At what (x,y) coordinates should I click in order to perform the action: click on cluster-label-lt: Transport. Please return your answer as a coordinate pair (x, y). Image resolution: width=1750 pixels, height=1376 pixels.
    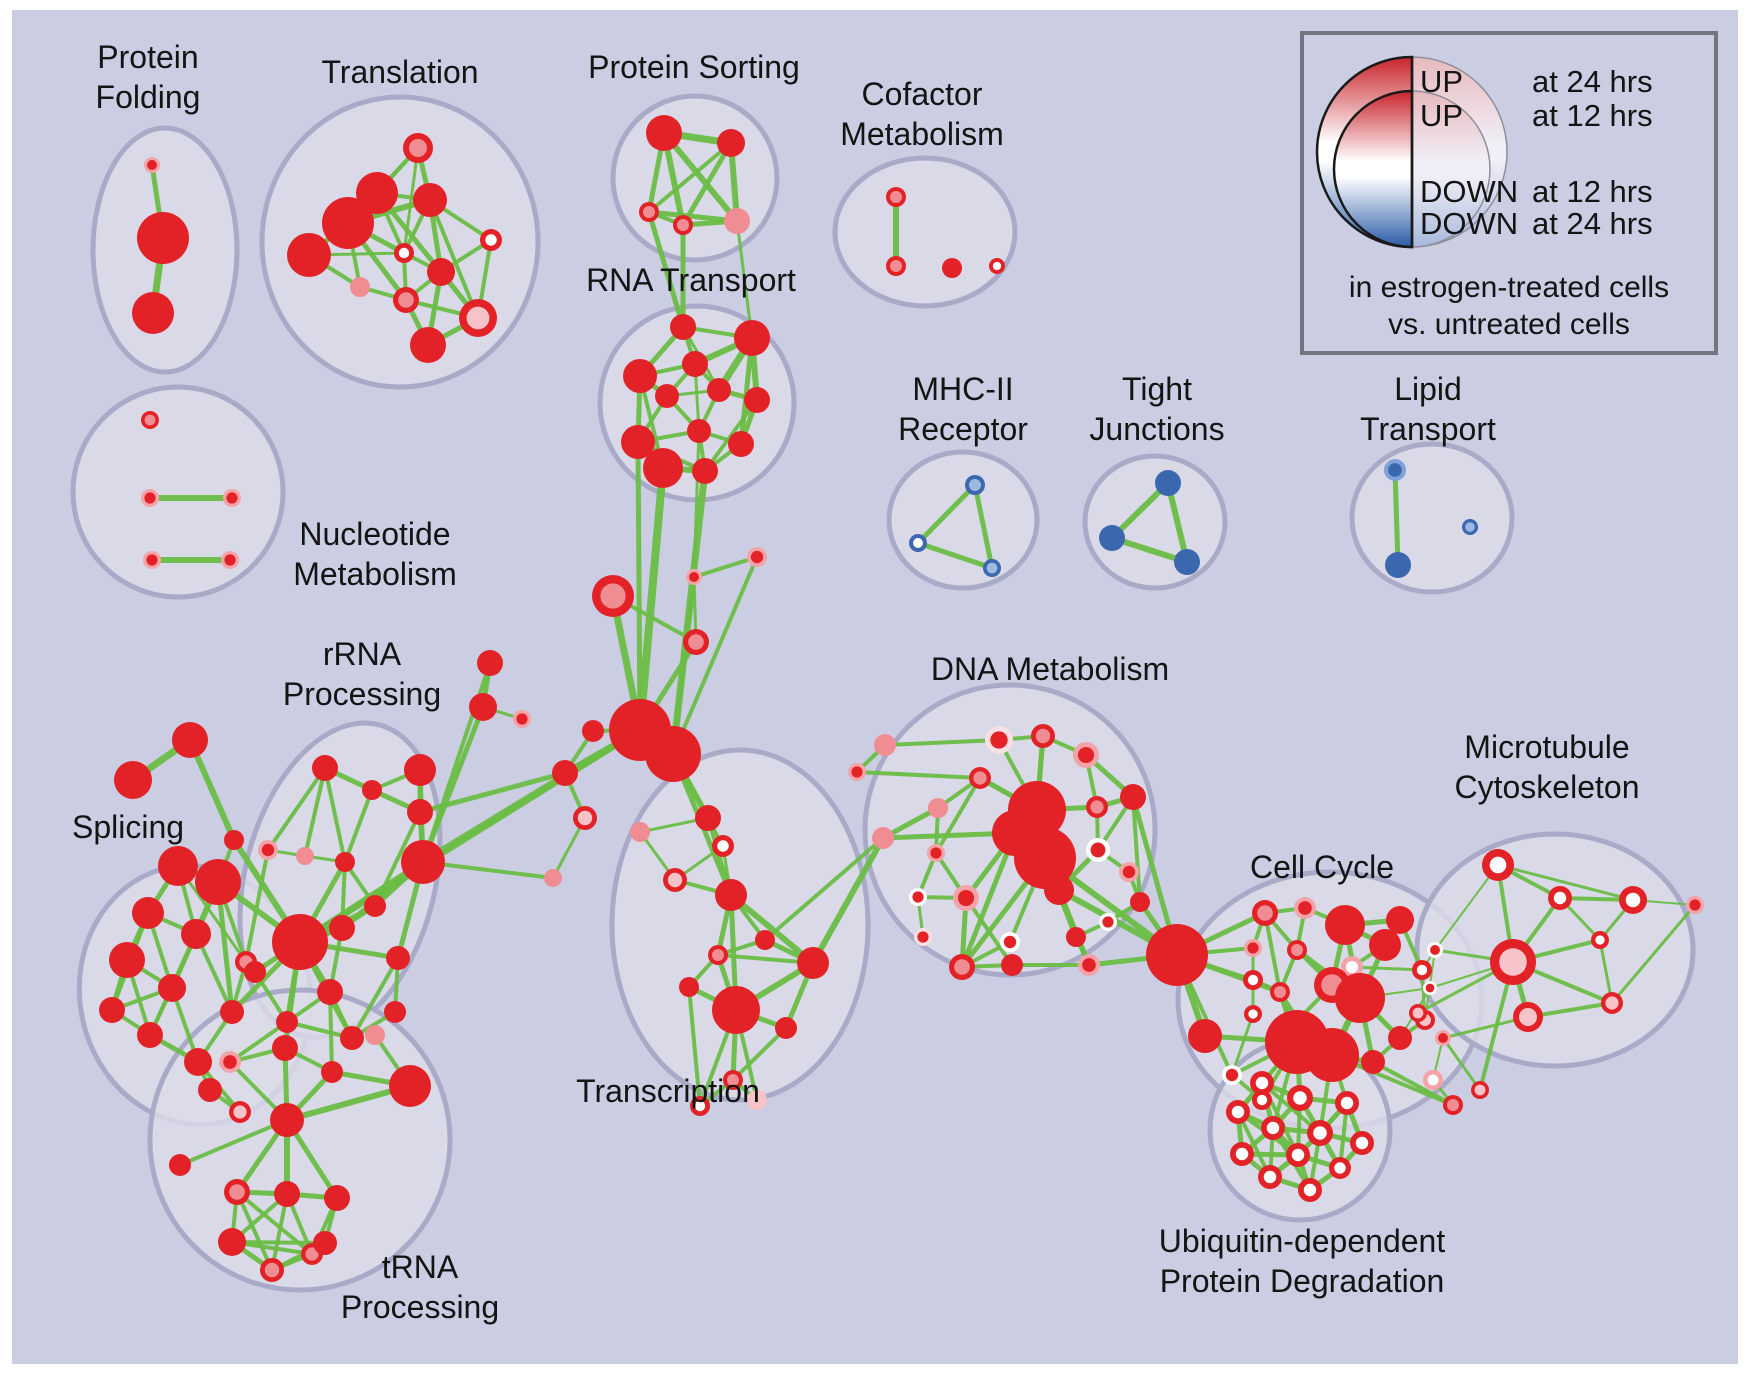
    Looking at the image, I should click on (1428, 429).